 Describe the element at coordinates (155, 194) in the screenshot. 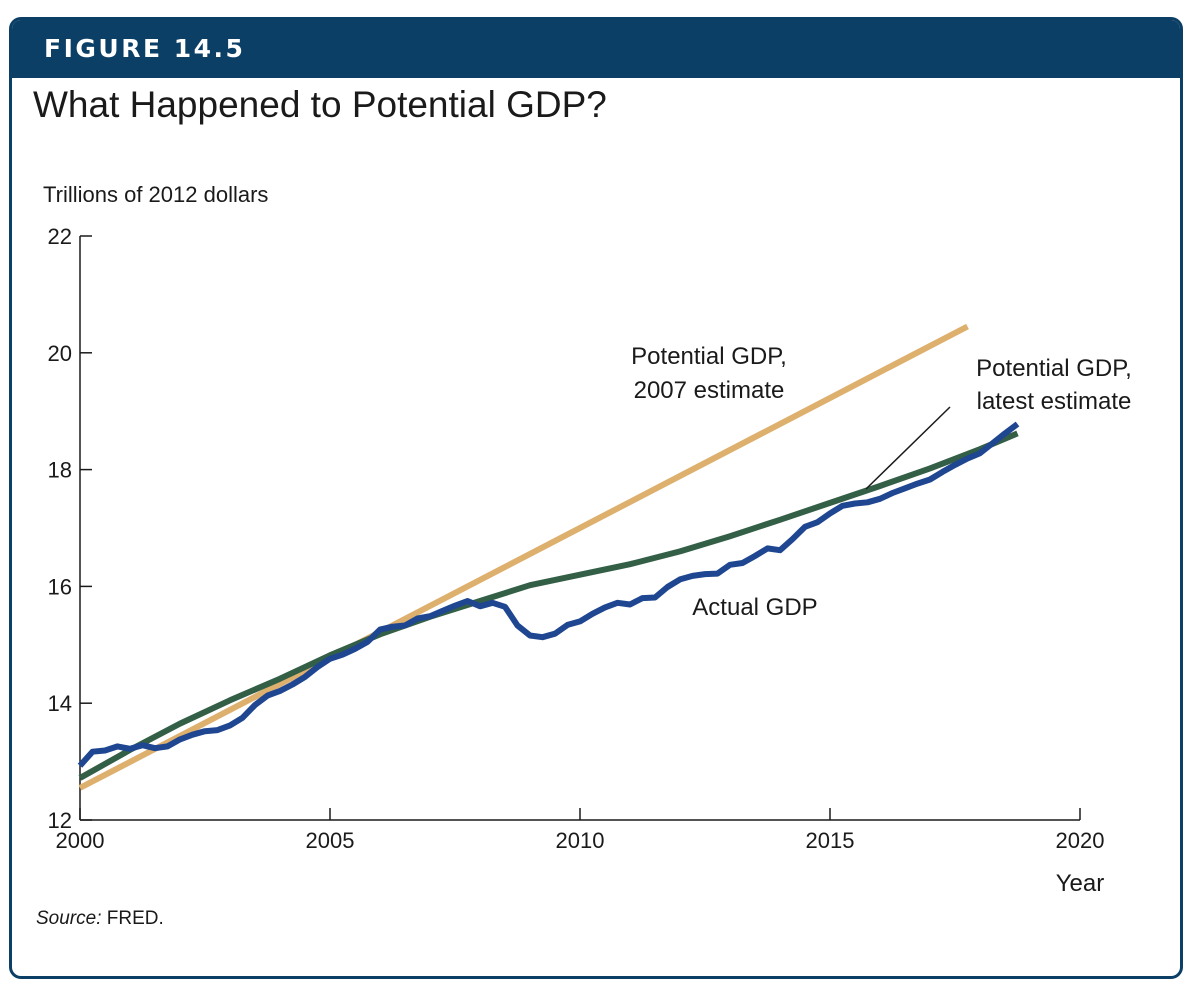

I see `y-axis-label: Trillions of 2012 dollars` at that location.